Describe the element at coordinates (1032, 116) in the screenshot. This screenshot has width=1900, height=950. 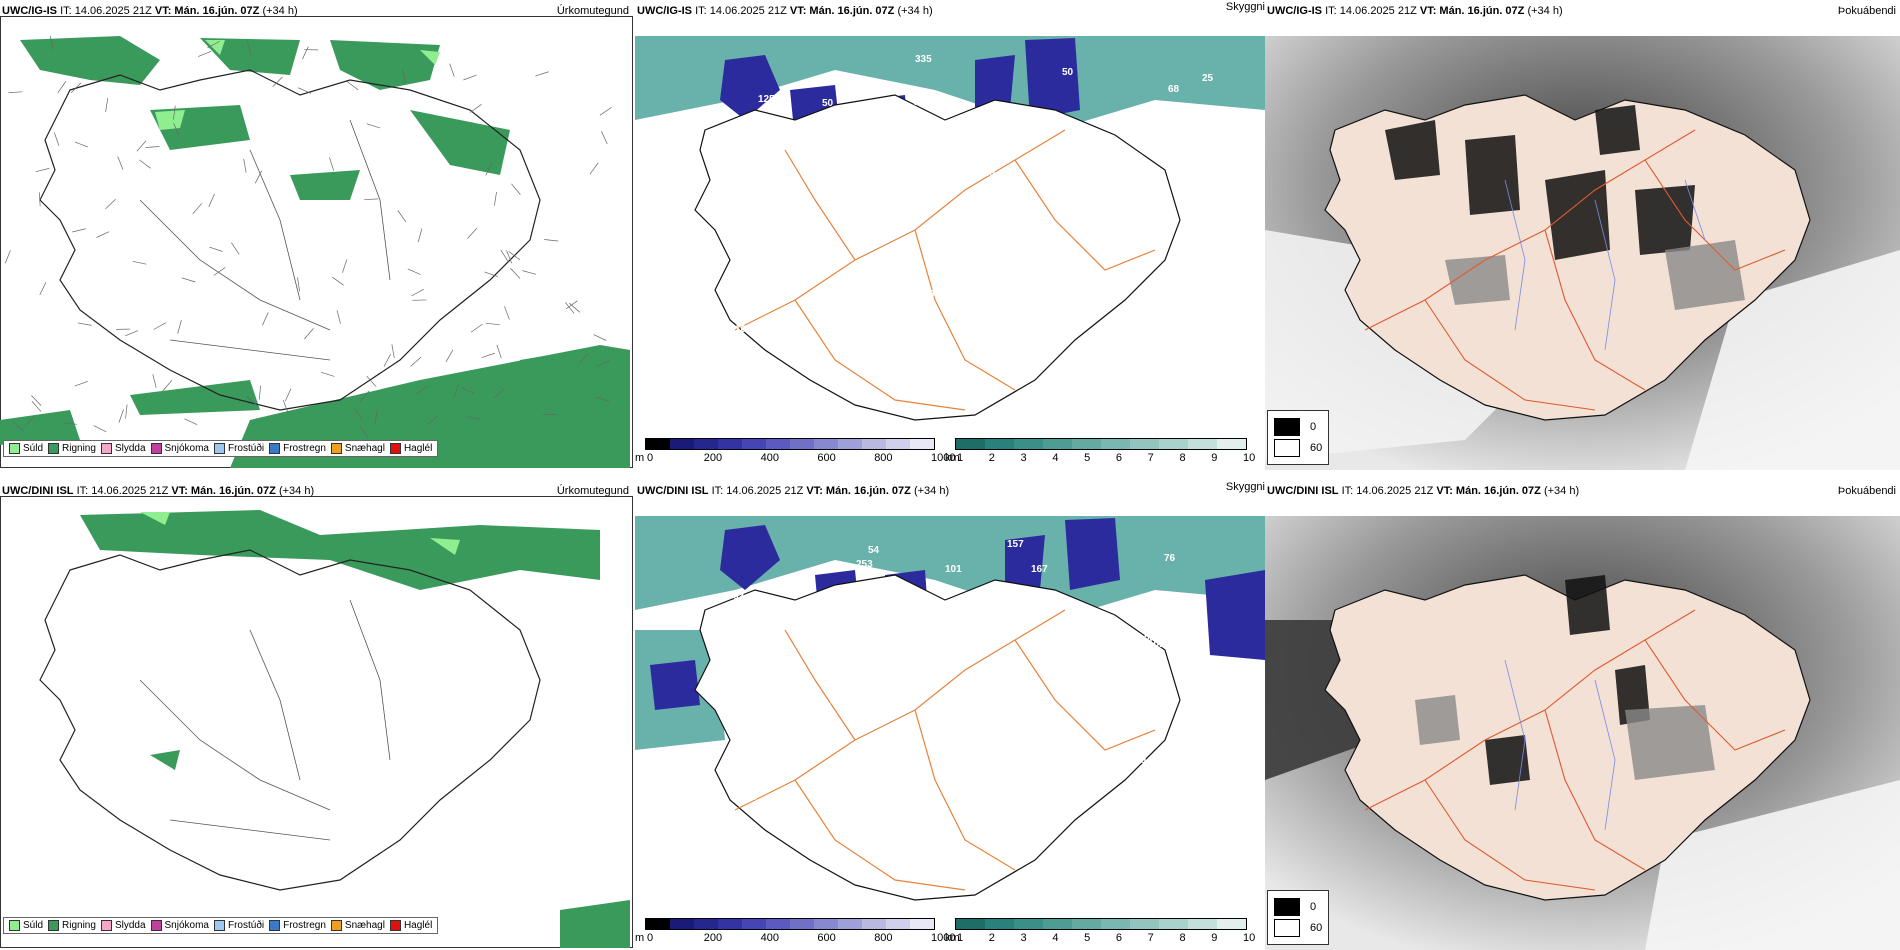
I see `cloud-base-label: 65` at that location.